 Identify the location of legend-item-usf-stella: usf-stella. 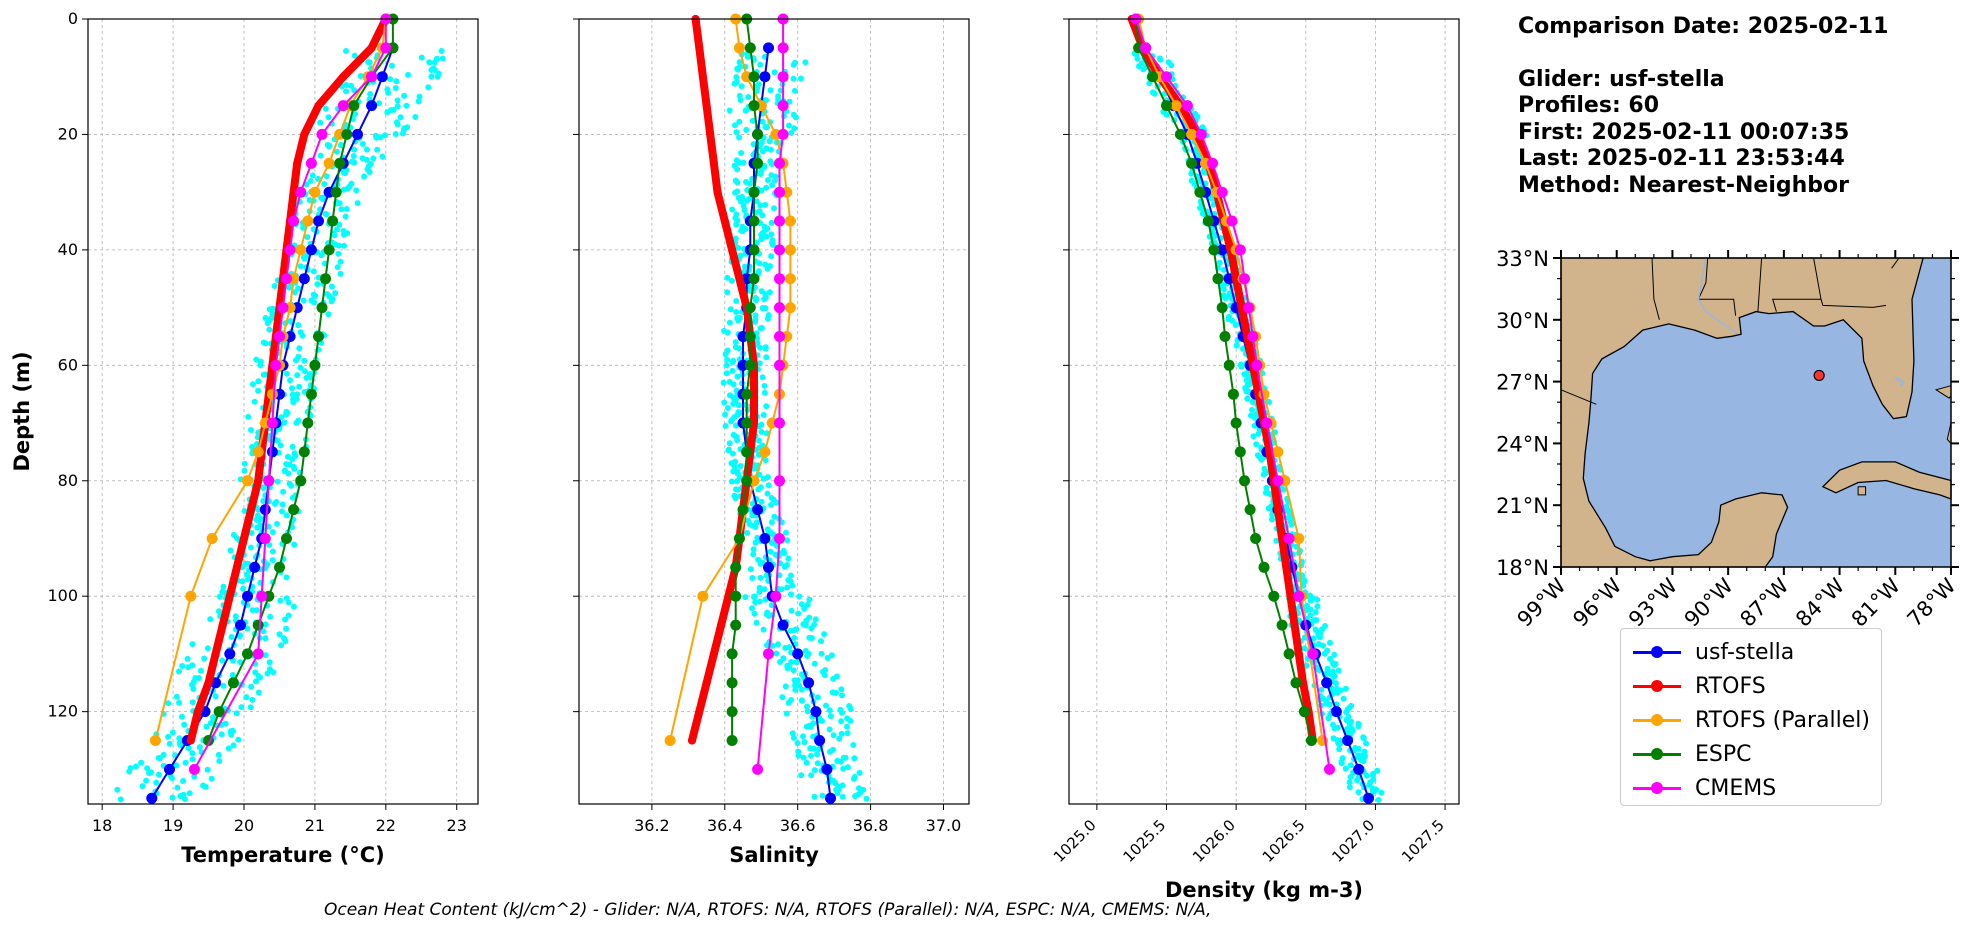
(1755, 652).